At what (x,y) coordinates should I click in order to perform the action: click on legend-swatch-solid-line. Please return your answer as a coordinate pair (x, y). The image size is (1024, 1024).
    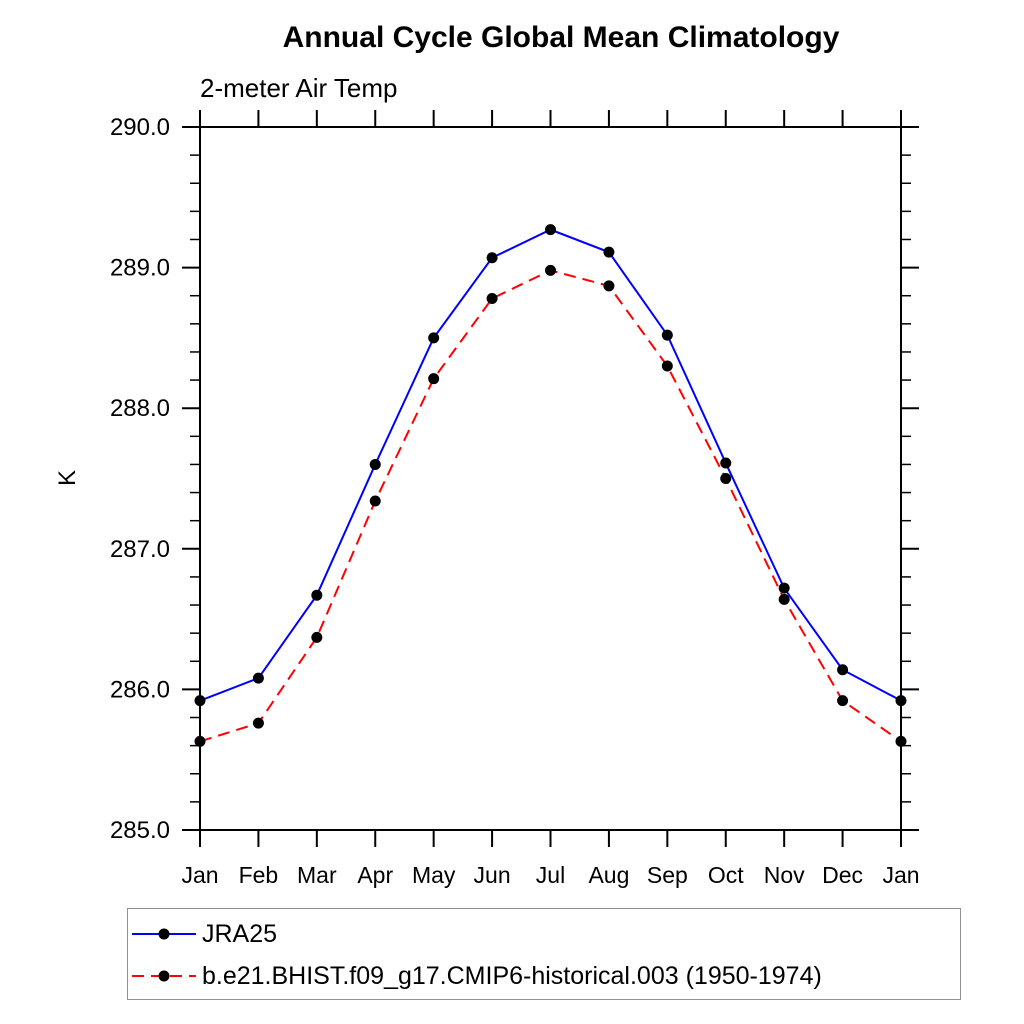
    Looking at the image, I should click on (164, 934).